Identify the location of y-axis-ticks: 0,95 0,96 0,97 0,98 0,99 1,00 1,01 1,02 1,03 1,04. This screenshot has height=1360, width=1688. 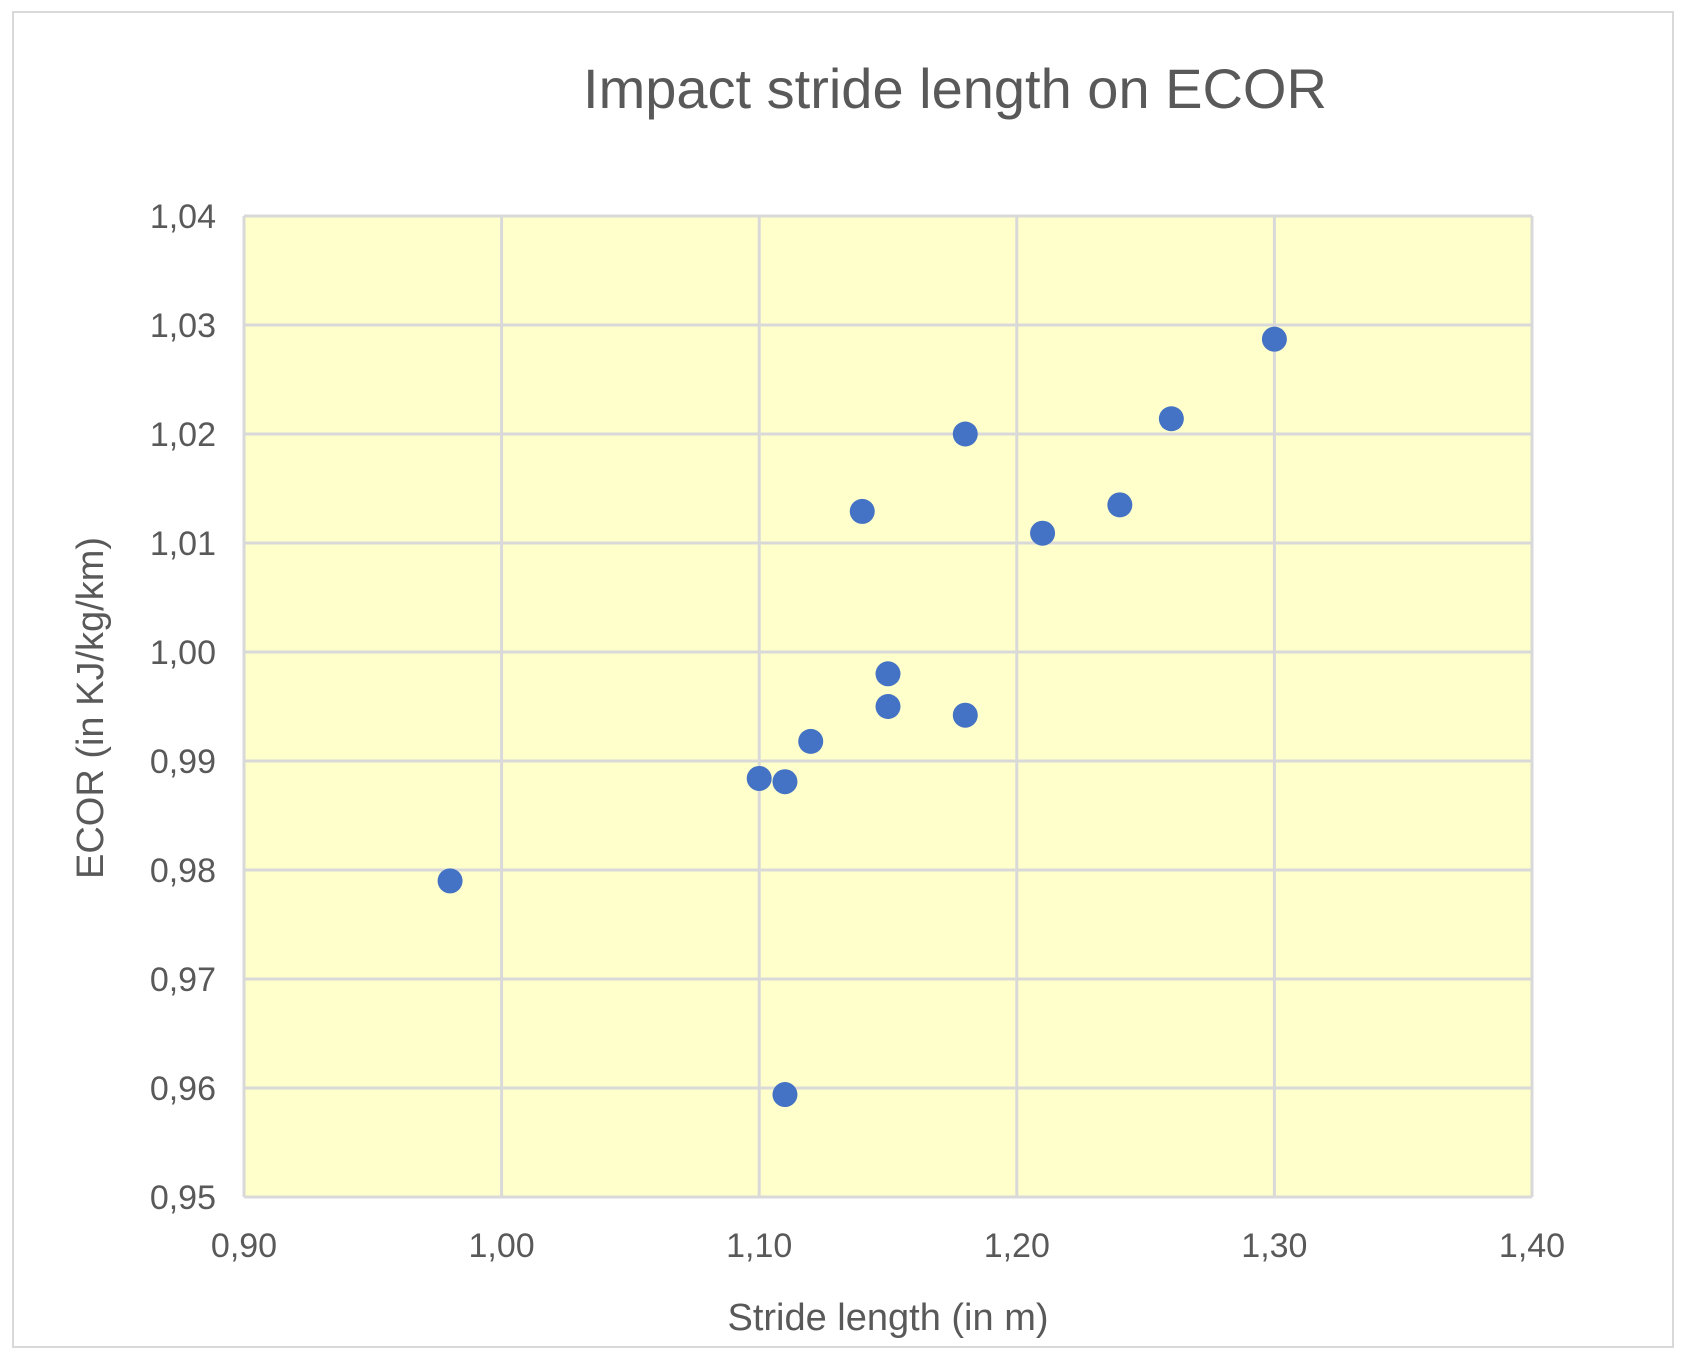
(183, 707).